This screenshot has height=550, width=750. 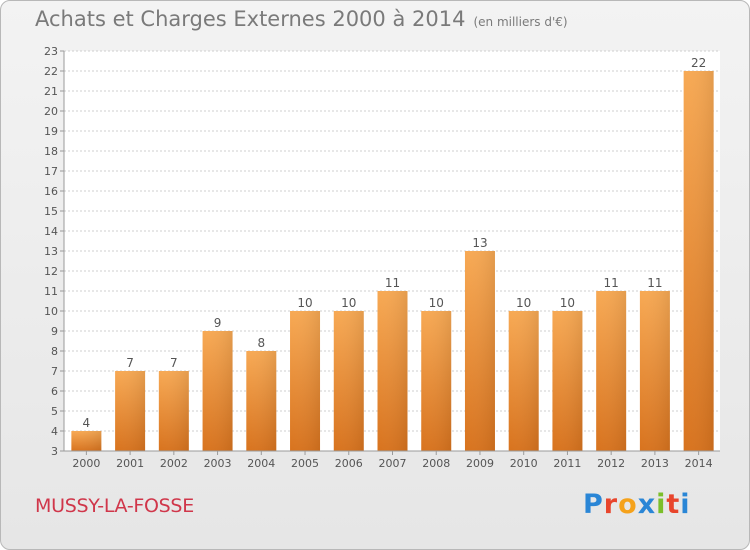 I want to click on y-tick-label: 6, so click(x=54, y=391).